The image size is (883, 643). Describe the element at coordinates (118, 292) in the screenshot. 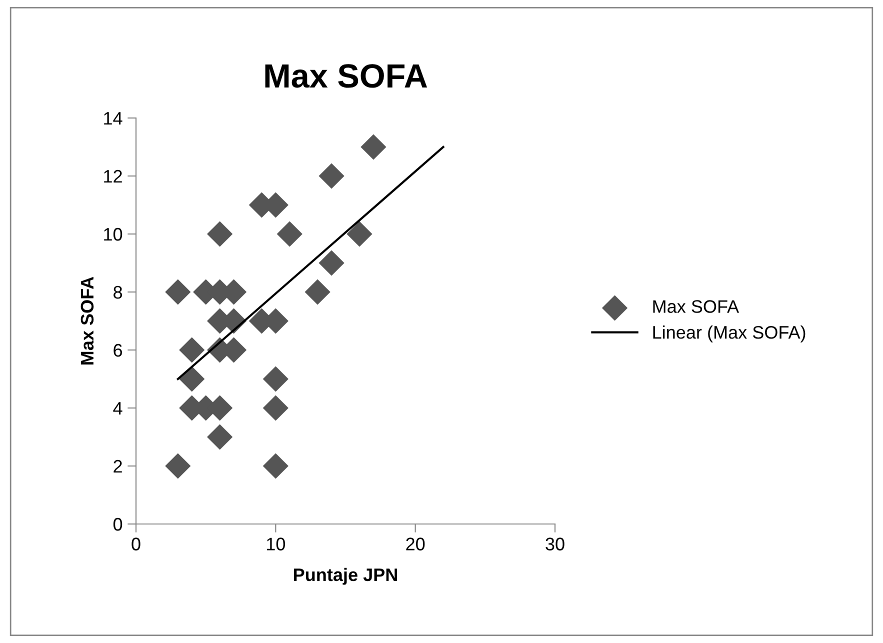

I see `y-tick-label: 8` at that location.